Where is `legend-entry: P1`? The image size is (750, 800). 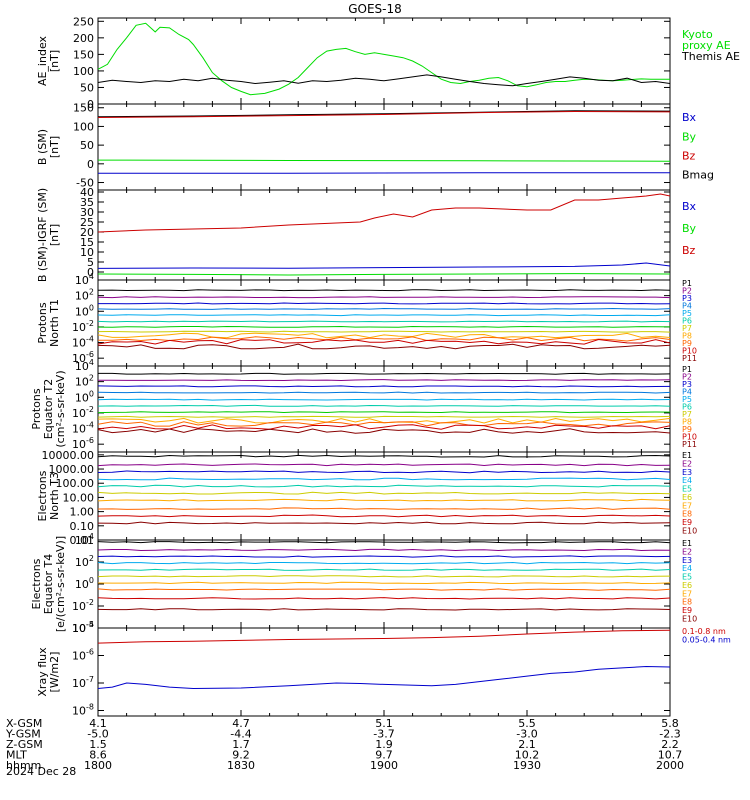 legend-entry: P1 is located at coordinates (687, 283).